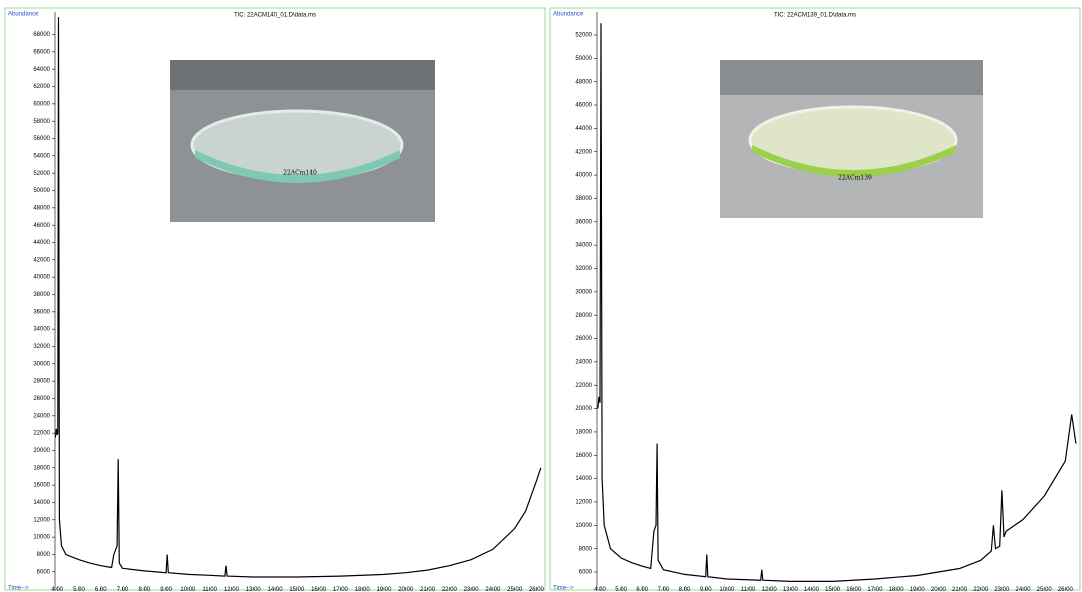 The width and height of the screenshot is (1082, 592). Describe the element at coordinates (41, 139) in the screenshot. I see `y-tick-label: 56000` at that location.